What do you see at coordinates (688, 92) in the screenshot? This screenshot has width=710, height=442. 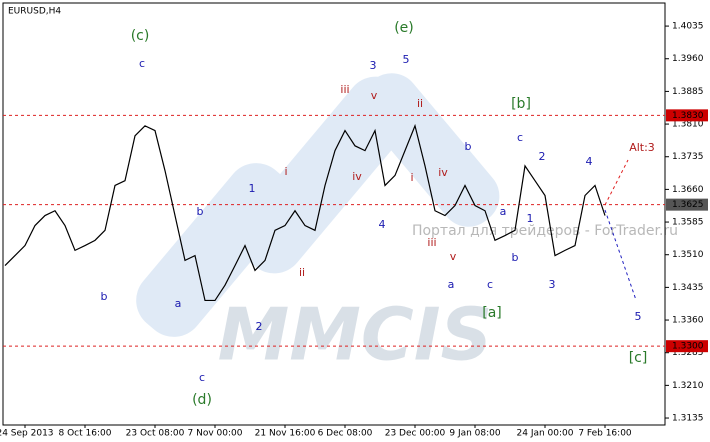 I see `y-tick-label: 1.3885` at bounding box center [688, 92].